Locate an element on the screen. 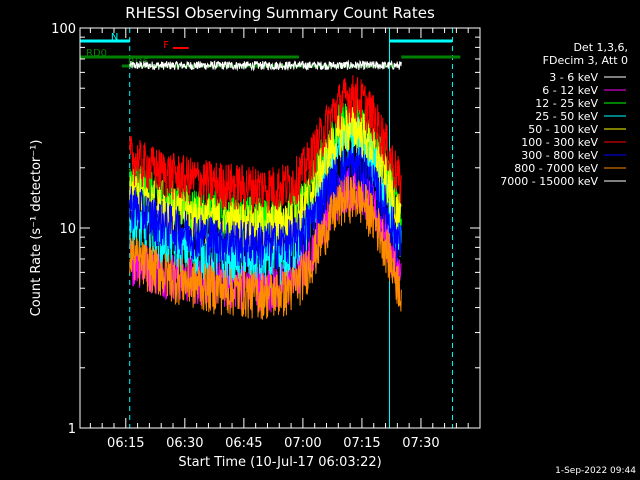 Image resolution: width=640 pixels, height=480 pixels. x-tick-label: 06:30 is located at coordinates (184, 443).